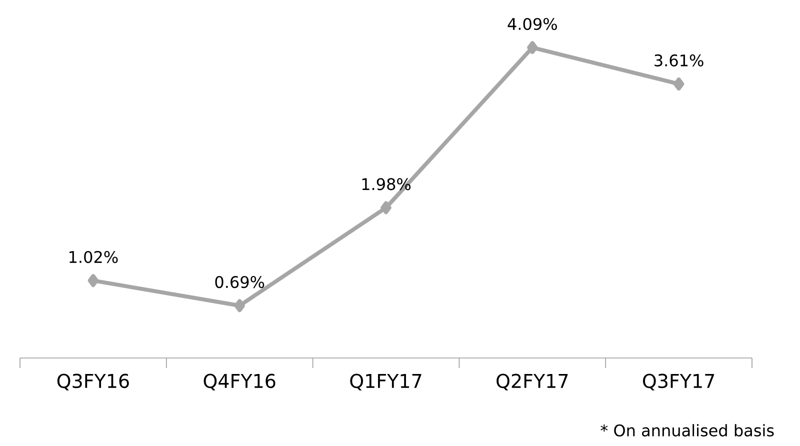 The width and height of the screenshot is (800, 446). What do you see at coordinates (93, 382) in the screenshot?
I see `x-tick-label: Q3FY16` at bounding box center [93, 382].